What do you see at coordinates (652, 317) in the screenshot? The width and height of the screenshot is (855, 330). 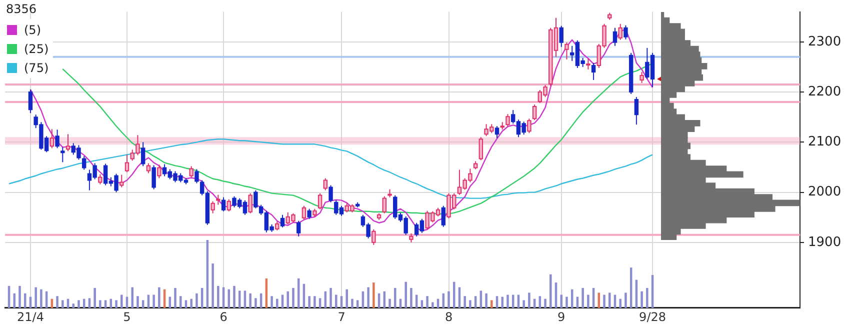 I see `x-tick-label: 9/28` at bounding box center [652, 317].